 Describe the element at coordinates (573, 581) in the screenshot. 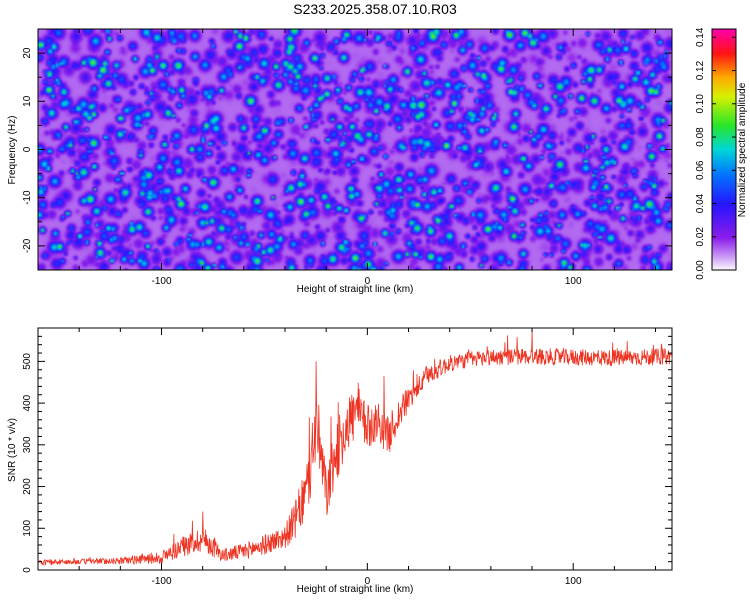

I see `bottom-x-tick-label: 100` at that location.